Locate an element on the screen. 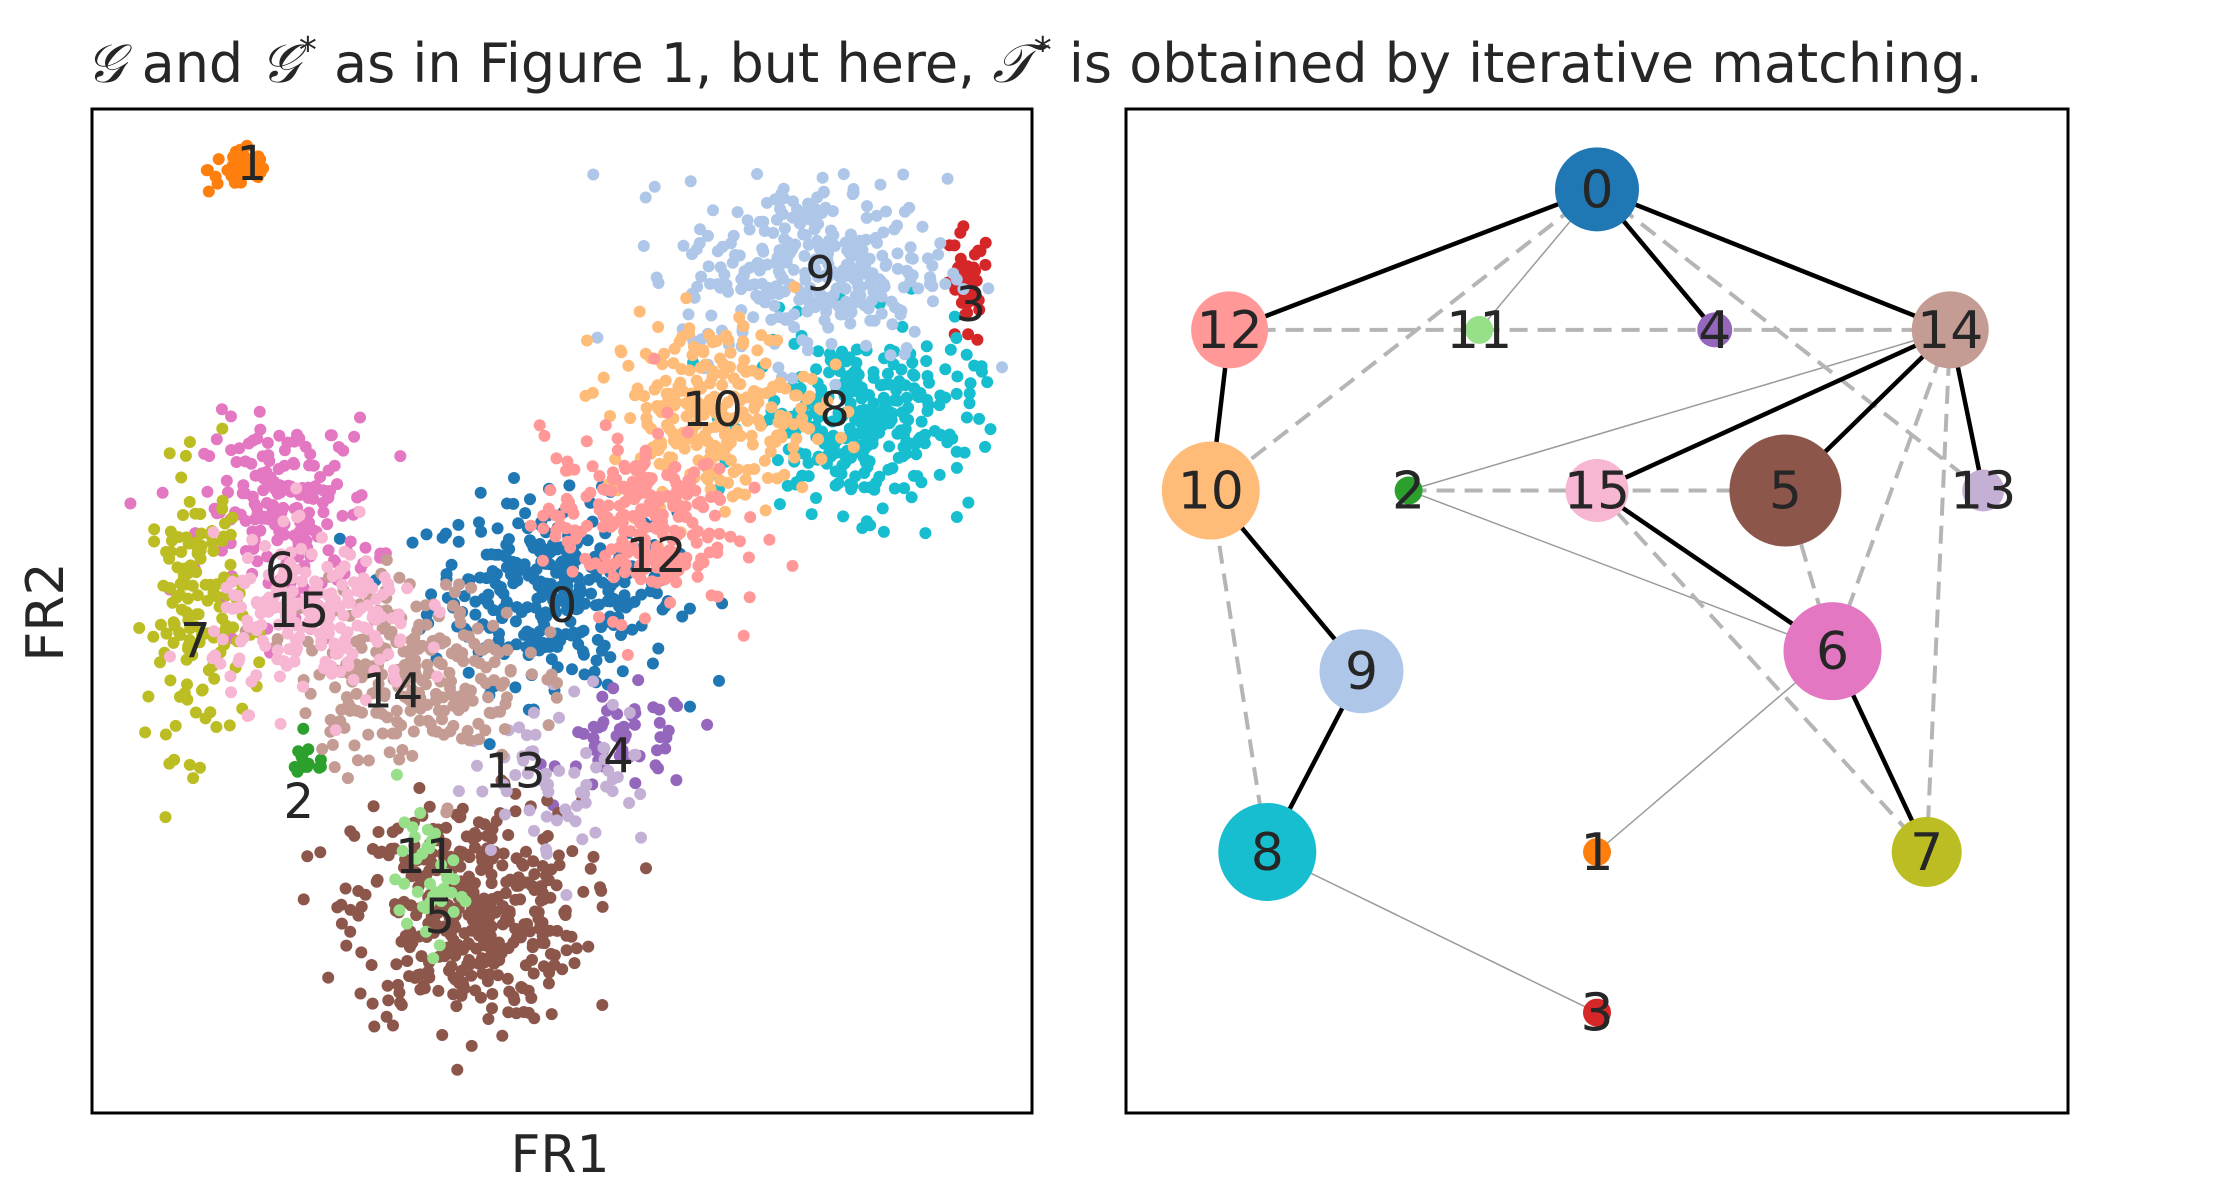 The width and height of the screenshot is (2232, 1200). graph-node-circle is located at coordinates (1926, 851).